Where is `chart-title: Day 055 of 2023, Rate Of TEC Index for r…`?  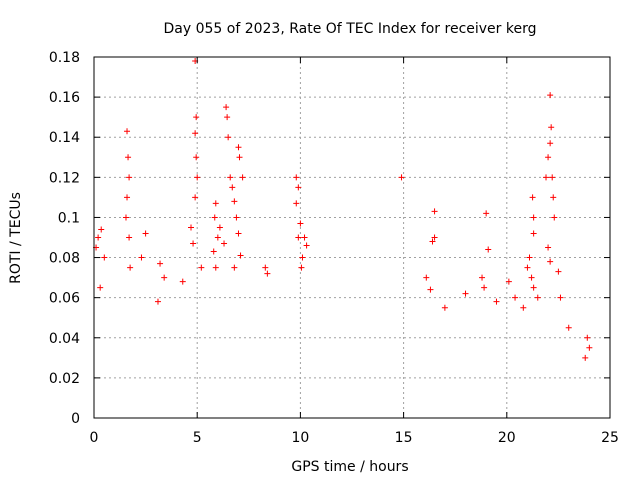
chart-title: Day 055 of 2023, Rate Of TEC Index for r… is located at coordinates (350, 29).